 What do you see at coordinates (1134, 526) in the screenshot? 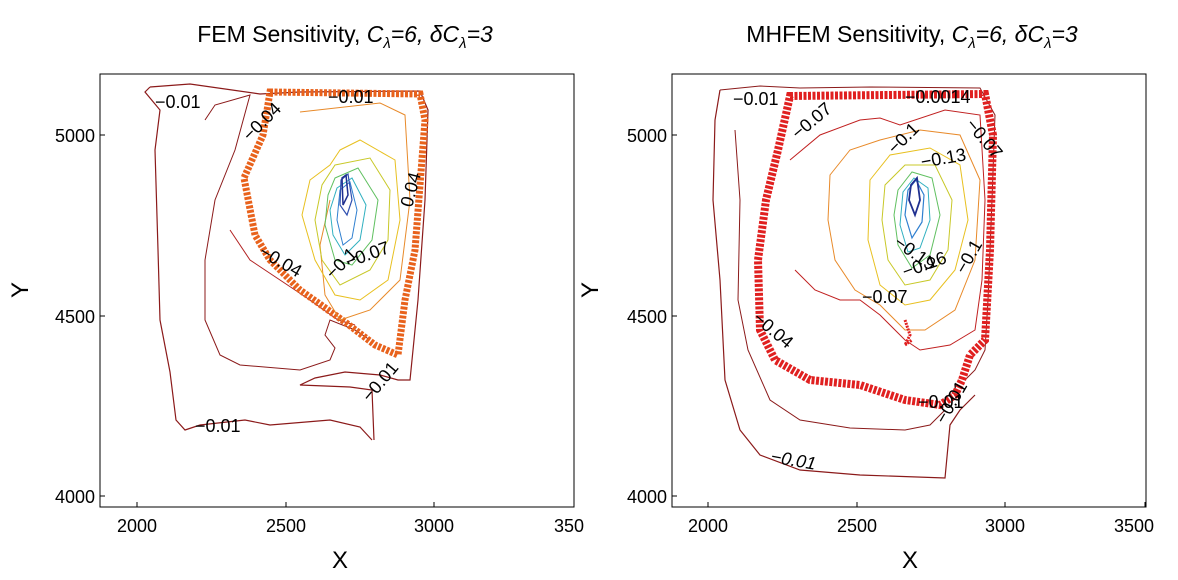
I see `x-tick-label: 3500` at bounding box center [1134, 526].